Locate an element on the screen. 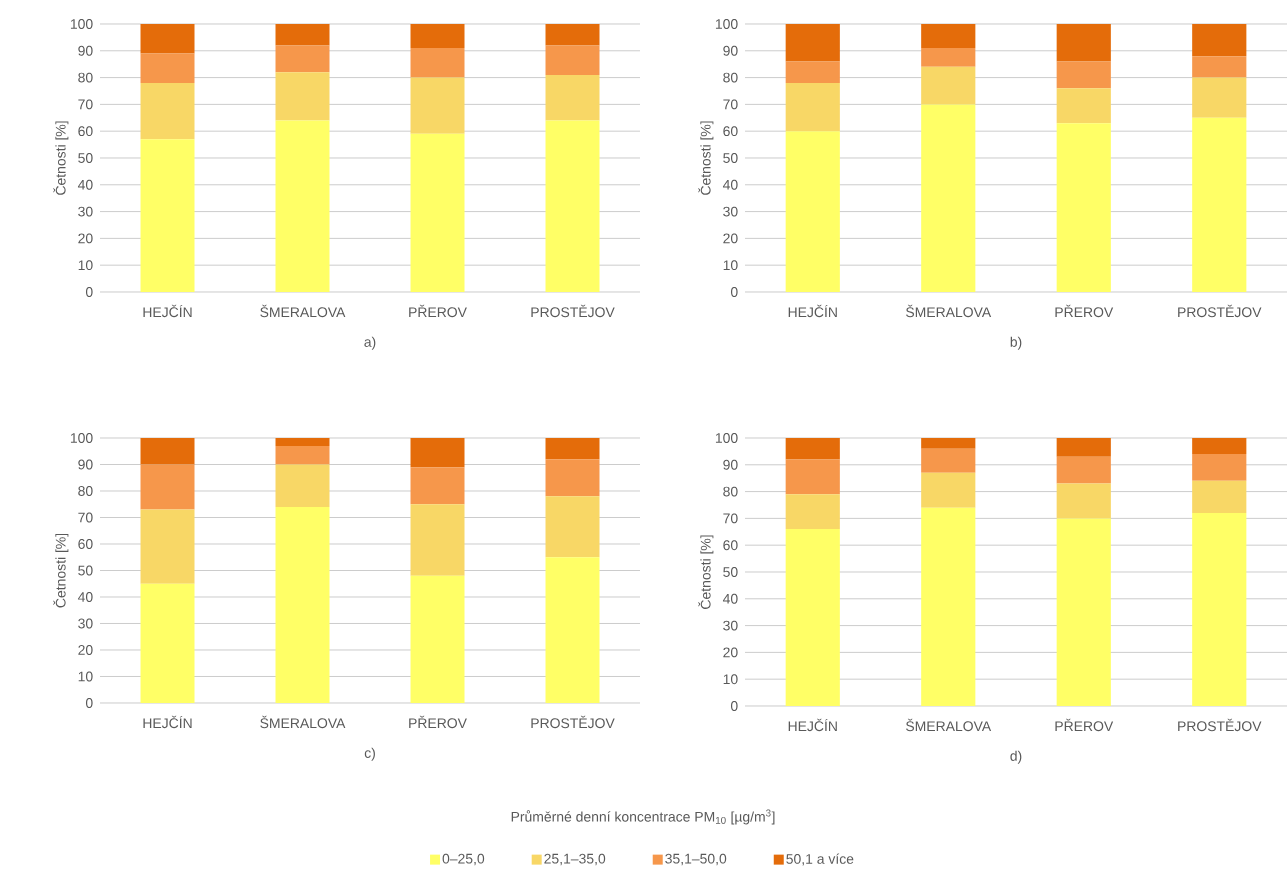  x-axis-title: c) is located at coordinates (369, 754).